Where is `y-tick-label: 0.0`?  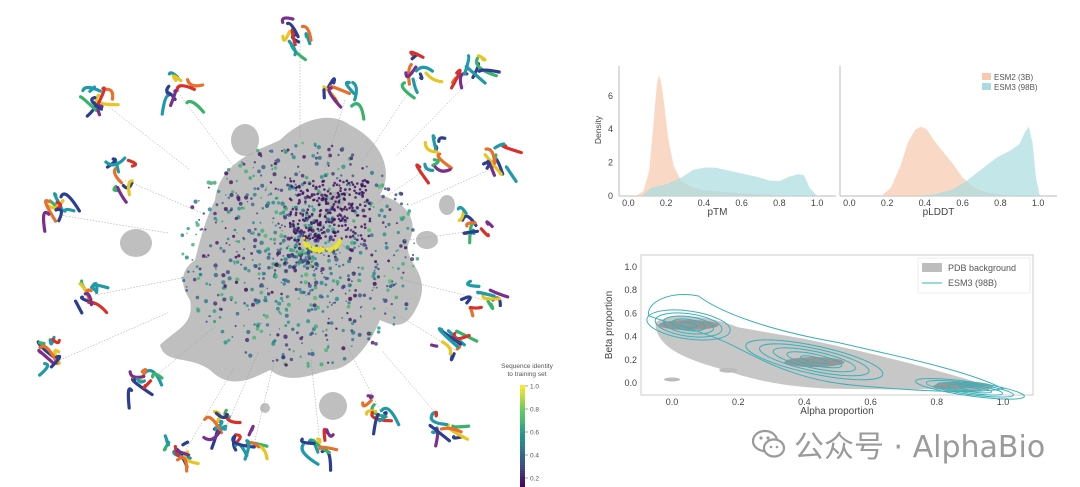 y-tick-label: 0.0 is located at coordinates (630, 383).